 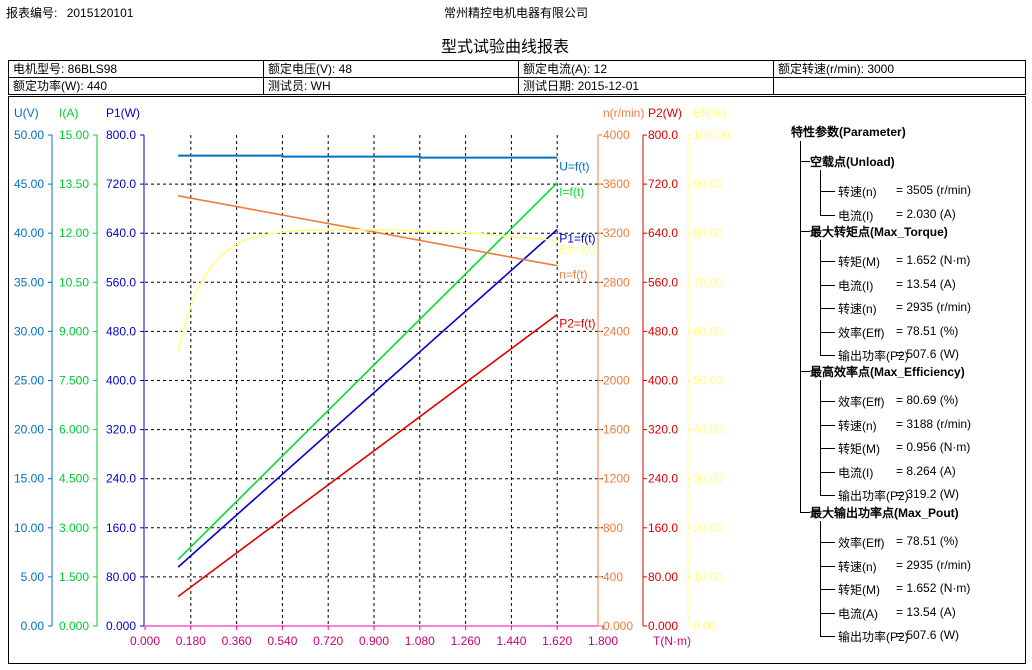 I want to click on y-tick-label-eff: 80.00, so click(x=708, y=233).